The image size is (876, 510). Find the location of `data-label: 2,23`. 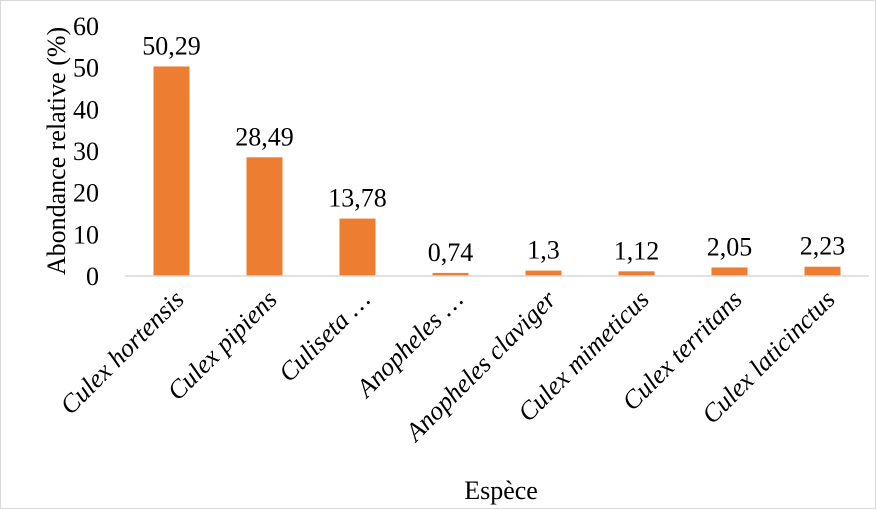

data-label: 2,23 is located at coordinates (823, 246).